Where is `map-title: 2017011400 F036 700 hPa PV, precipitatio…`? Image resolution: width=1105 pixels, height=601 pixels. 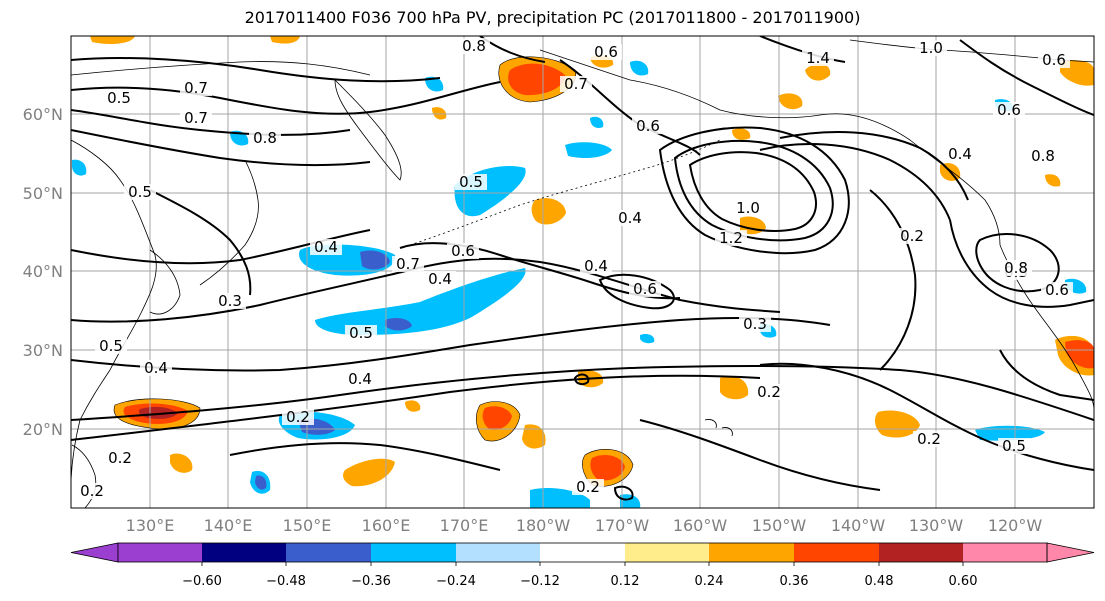 map-title: 2017011400 F036 700 hPa PV, precipitatio… is located at coordinates (552, 17).